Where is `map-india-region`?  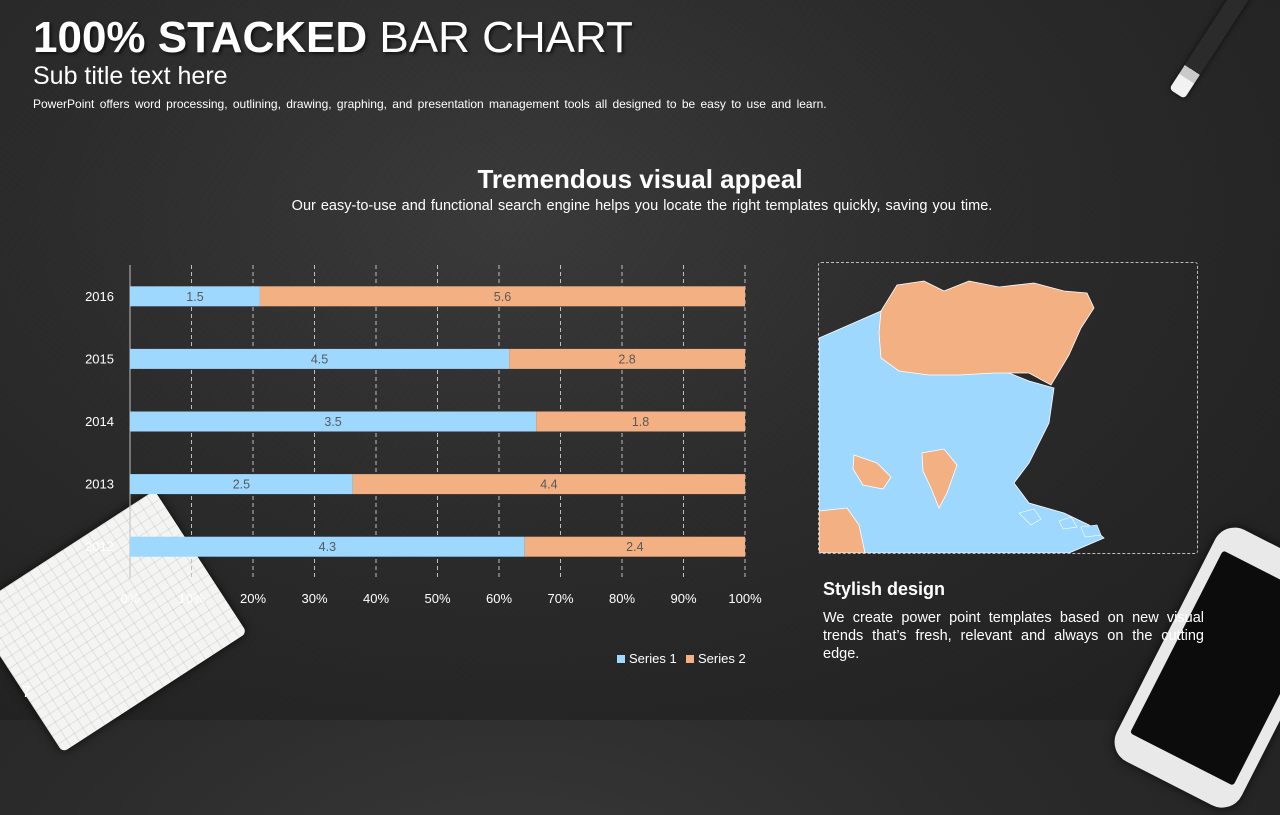
map-india-region is located at coordinates (939, 478).